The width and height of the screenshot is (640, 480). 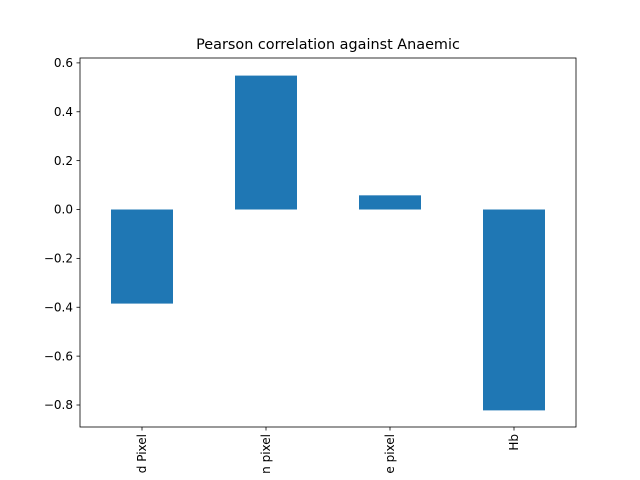 I want to click on x-axis: d Pixel n pixel e pixel Hb, so click(x=328, y=450).